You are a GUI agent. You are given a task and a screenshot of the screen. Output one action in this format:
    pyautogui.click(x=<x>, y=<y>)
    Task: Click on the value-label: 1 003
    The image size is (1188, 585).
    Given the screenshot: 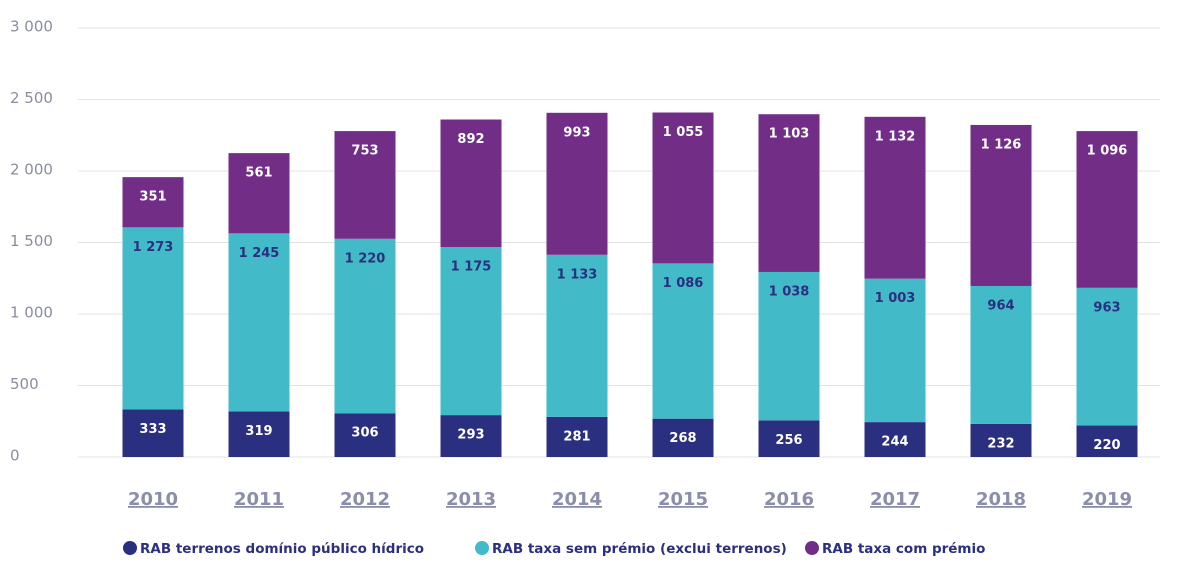 What is the action you would take?
    pyautogui.click(x=895, y=298)
    